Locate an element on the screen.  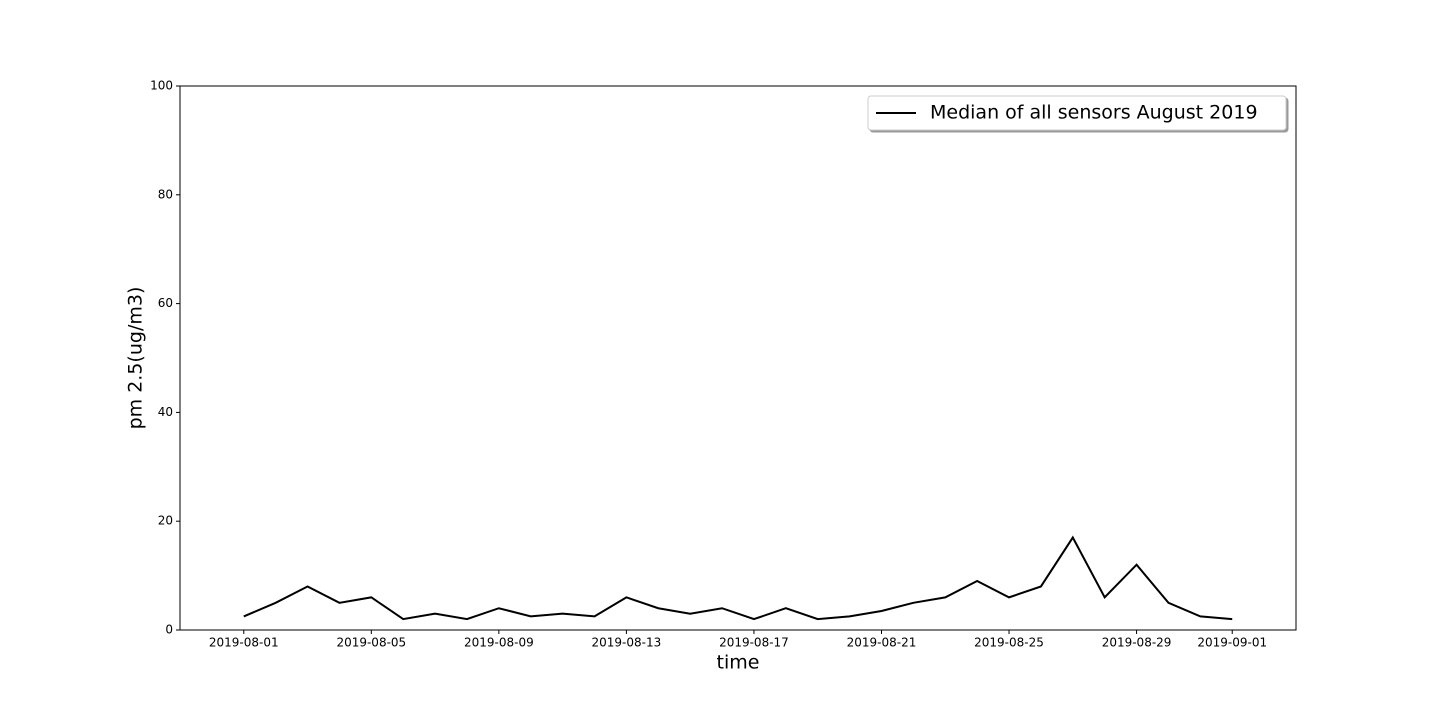
y-tick-label: 60 is located at coordinates (165, 303).